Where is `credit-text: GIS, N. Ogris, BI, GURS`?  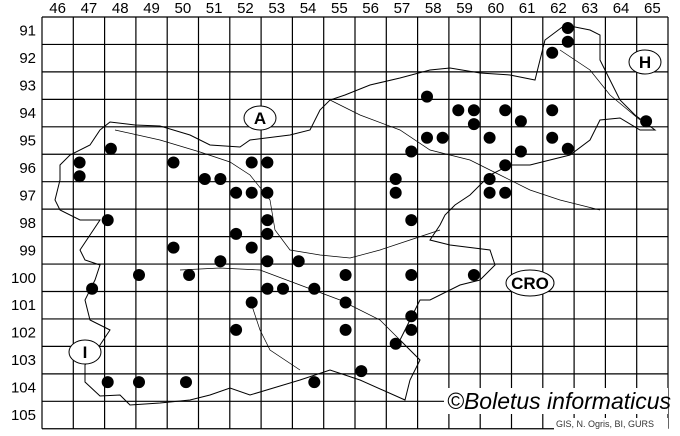
credit-text: GIS, N. Ogris, BI, GURS is located at coordinates (605, 424).